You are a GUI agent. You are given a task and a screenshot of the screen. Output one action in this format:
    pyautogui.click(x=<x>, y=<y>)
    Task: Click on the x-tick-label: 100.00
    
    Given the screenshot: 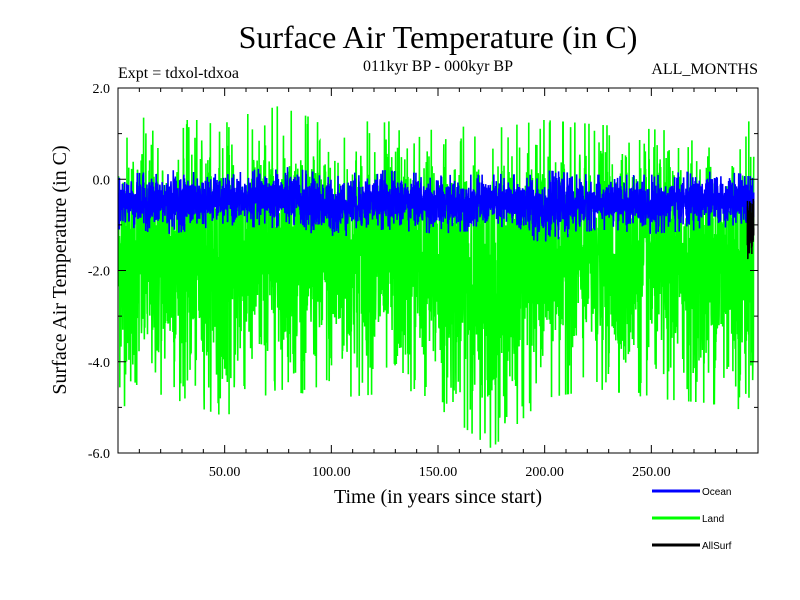 What is the action you would take?
    pyautogui.click(x=331, y=472)
    